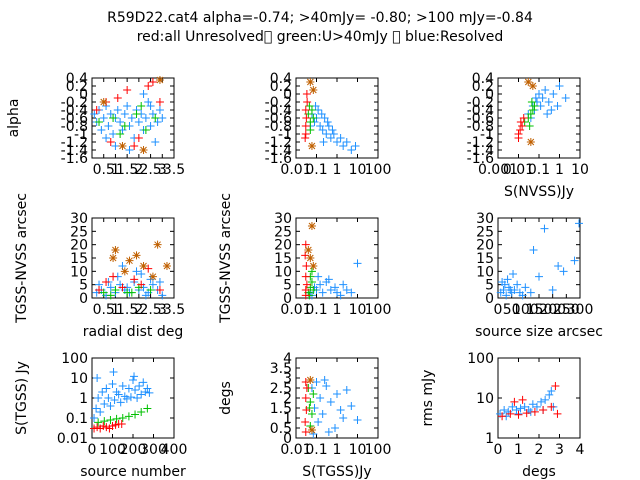 This screenshot has width=640, height=480. I want to click on y-tick-label: 0, so click(83, 299).